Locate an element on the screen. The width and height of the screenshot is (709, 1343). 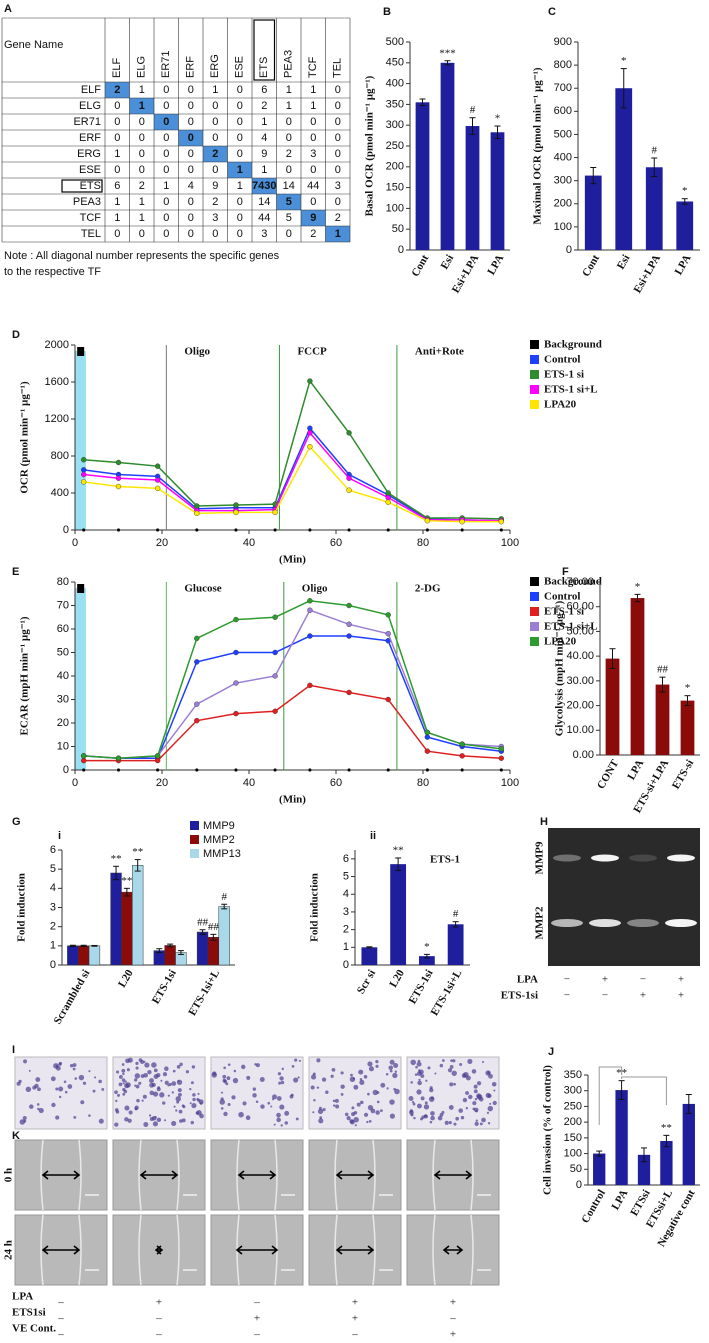
chart-title: ETS-1 is located at coordinates (445, 860).